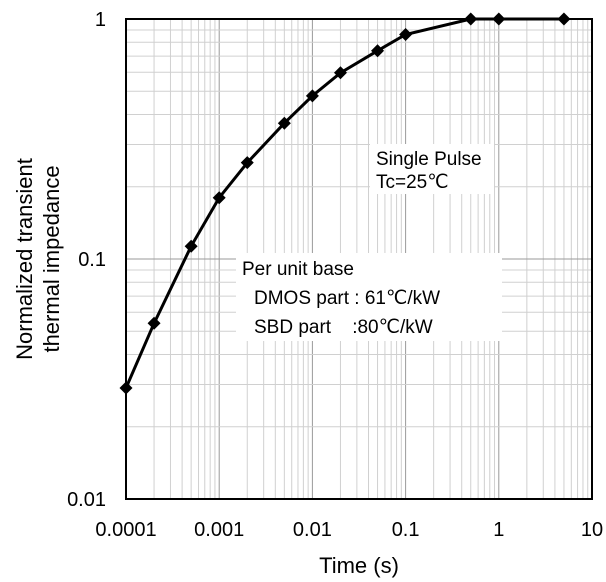 This screenshot has width=606, height=582. I want to click on annotation-base-bg, so click(369, 297).